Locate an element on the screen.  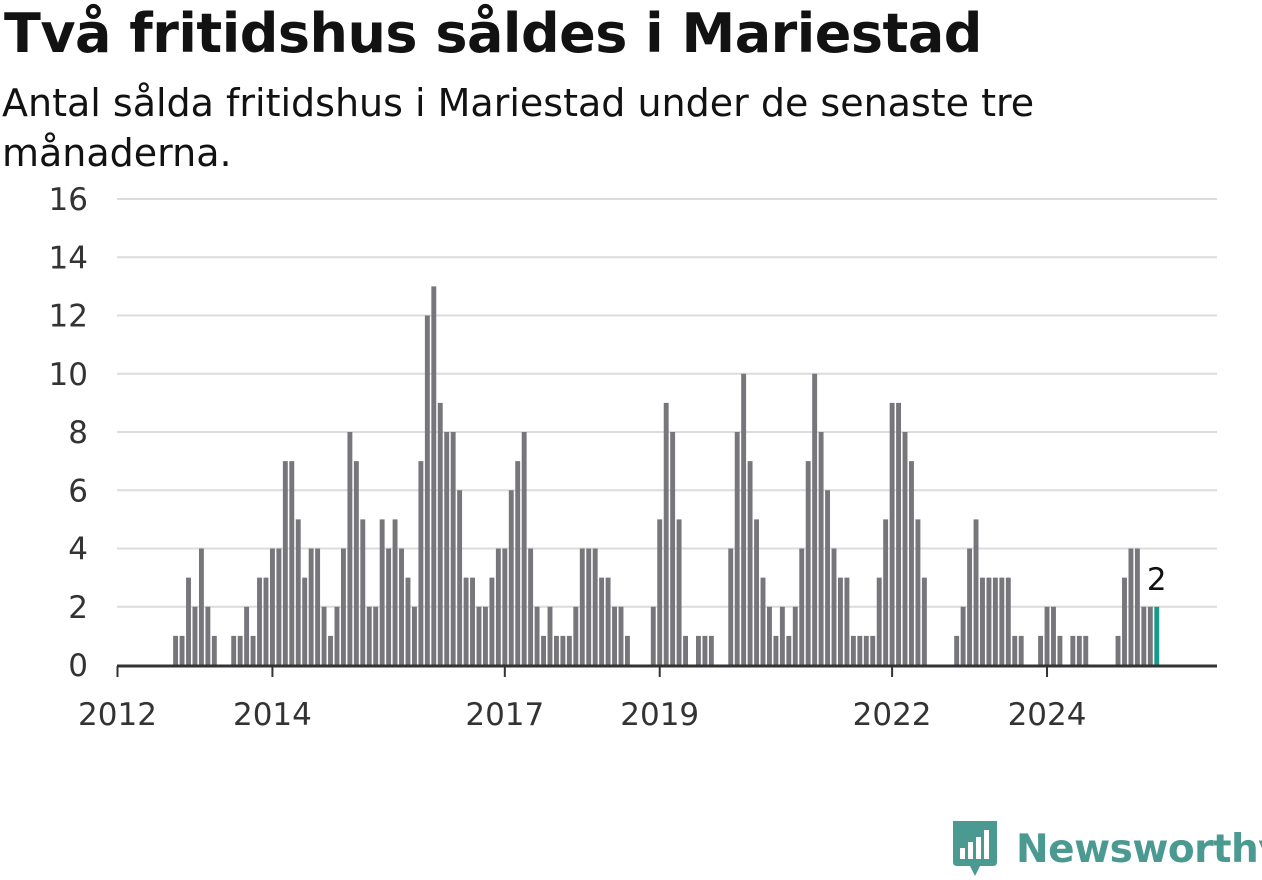
annotations: 2 is located at coordinates (1157, 580).